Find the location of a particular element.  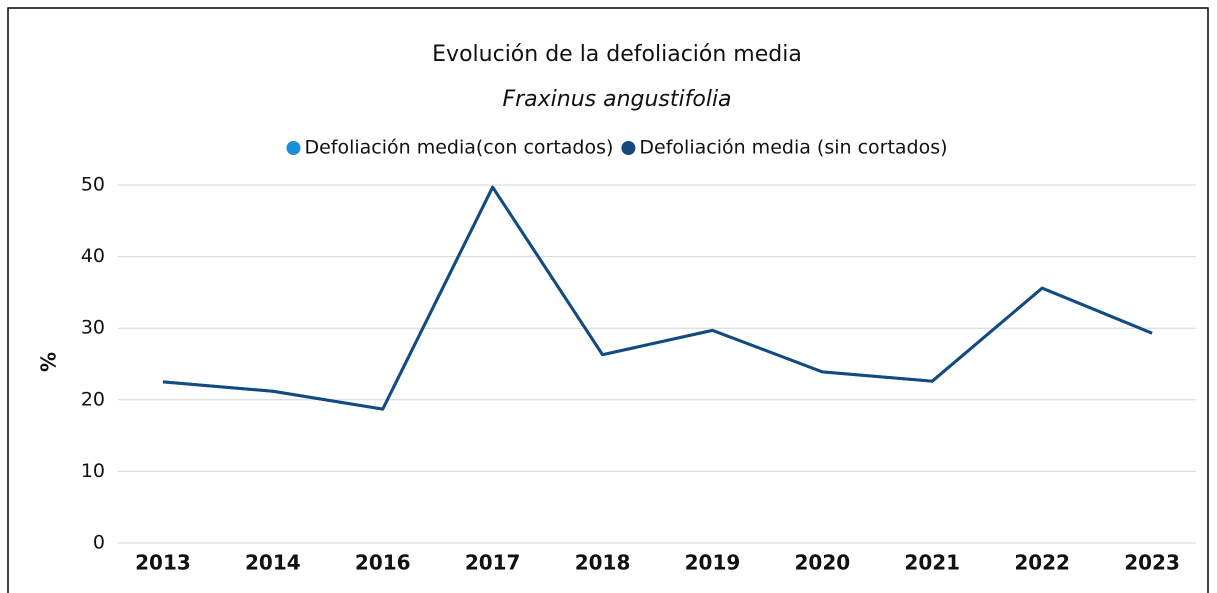

legend-label: Defoliación media(con cortados) is located at coordinates (458, 148).